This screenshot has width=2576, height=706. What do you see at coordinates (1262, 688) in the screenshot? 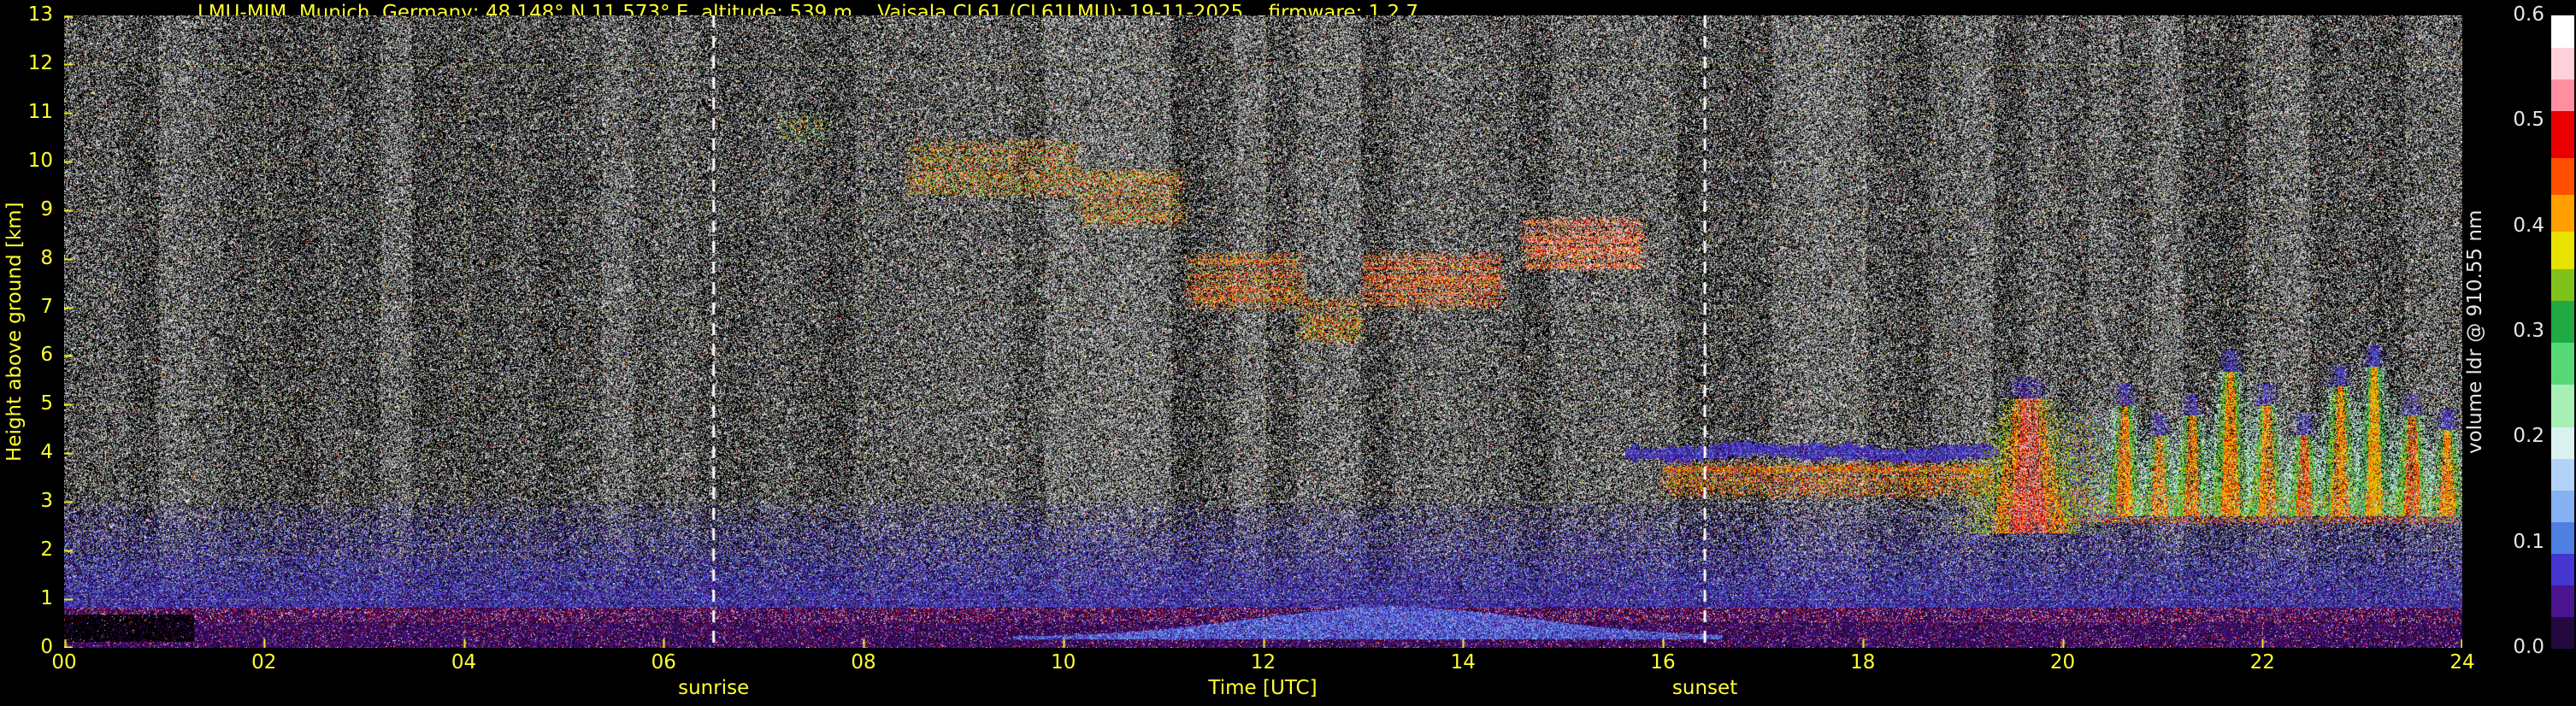
I see `x-axis-label: Time [UTC]` at bounding box center [1262, 688].